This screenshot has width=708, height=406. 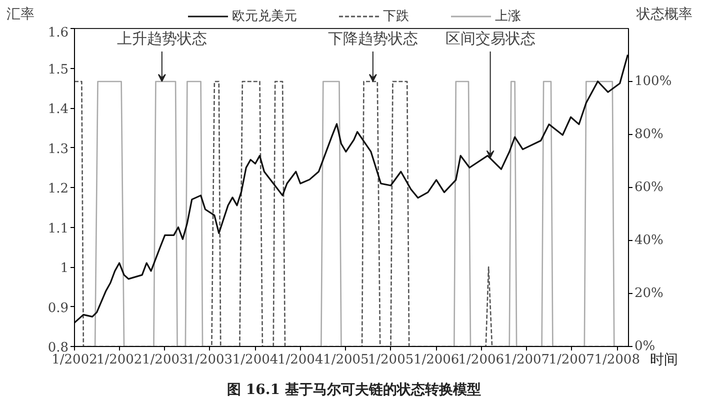 What do you see at coordinates (58, 189) in the screenshot?
I see `y-tick-label: 1.2` at bounding box center [58, 189].